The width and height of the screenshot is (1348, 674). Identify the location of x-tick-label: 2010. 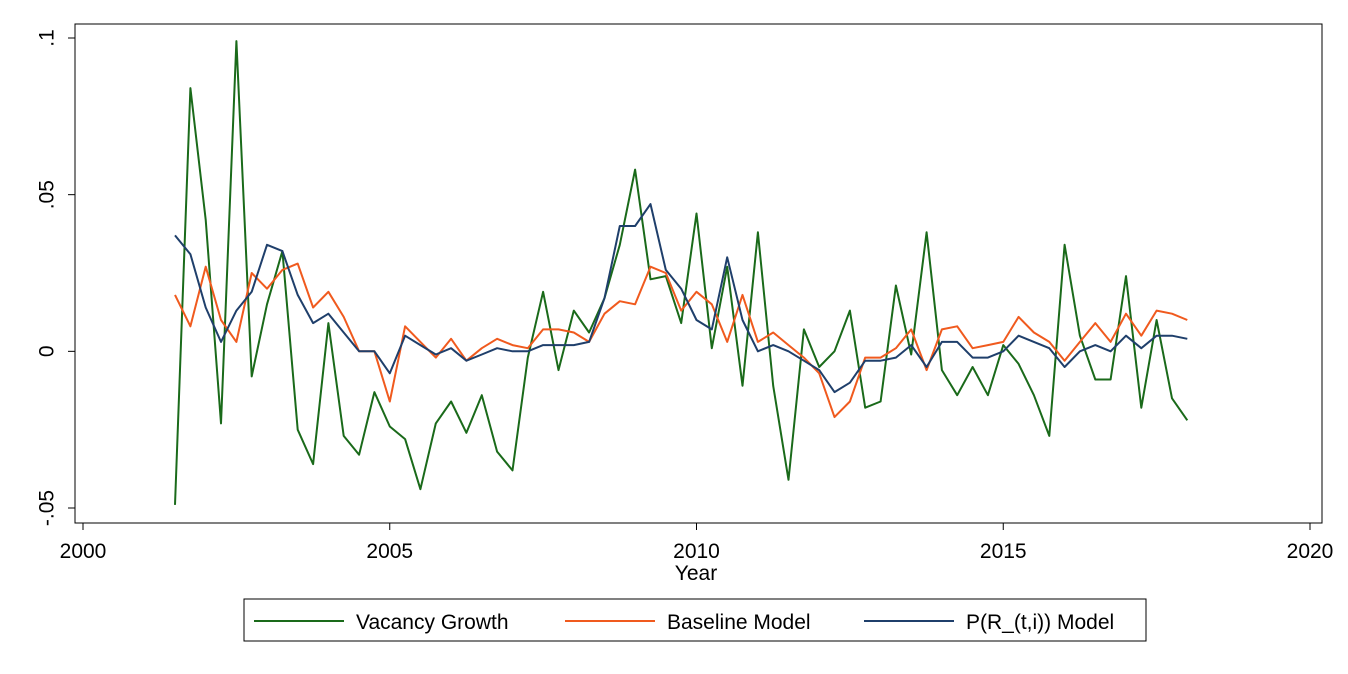
(696, 551).